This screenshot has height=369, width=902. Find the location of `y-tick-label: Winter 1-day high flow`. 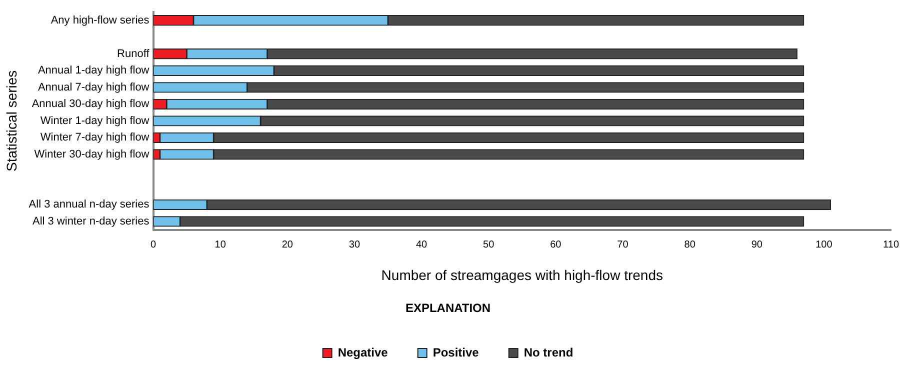

y-tick-label: Winter 1-day high flow is located at coordinates (95, 120).